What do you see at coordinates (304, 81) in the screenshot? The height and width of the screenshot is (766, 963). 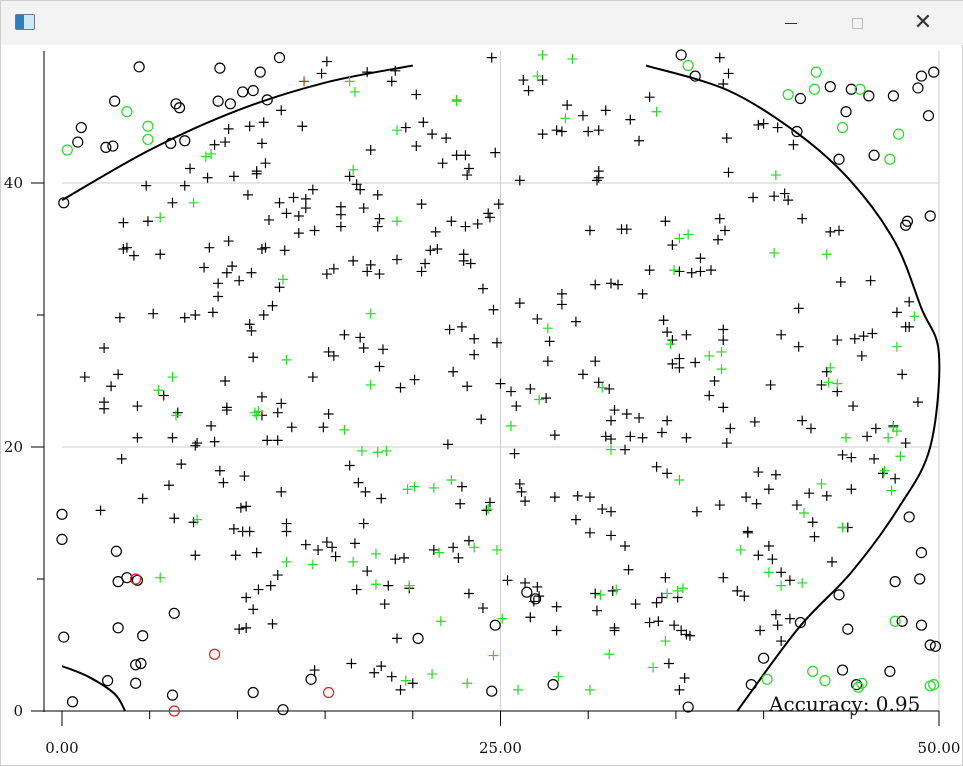 I see `plus-point-misclassified` at bounding box center [304, 81].